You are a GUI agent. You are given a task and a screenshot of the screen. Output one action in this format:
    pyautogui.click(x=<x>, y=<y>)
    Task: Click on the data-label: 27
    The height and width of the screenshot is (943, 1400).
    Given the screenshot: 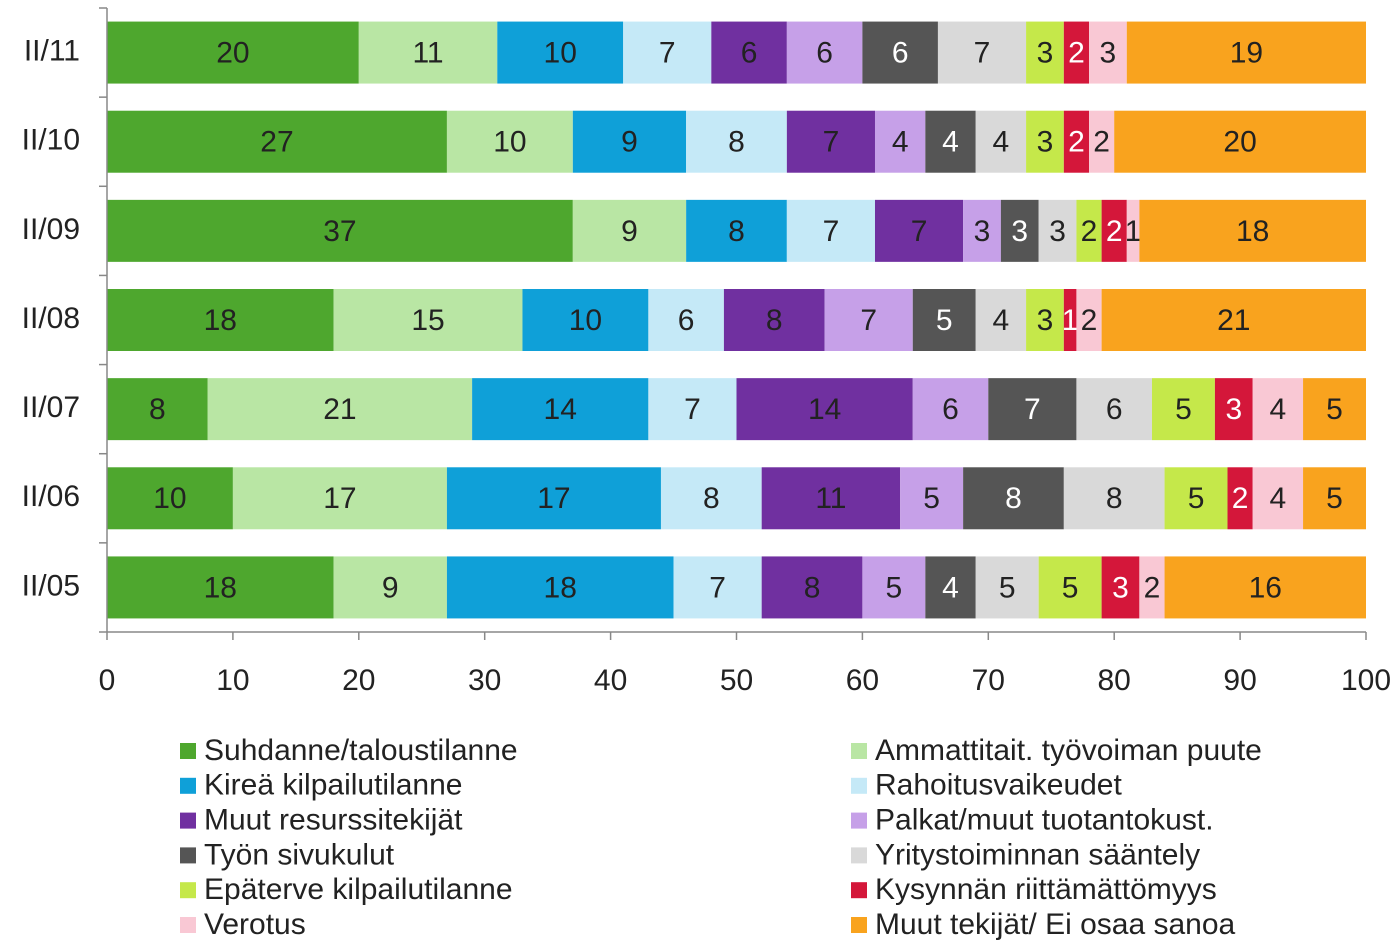 What is the action you would take?
    pyautogui.click(x=276, y=142)
    